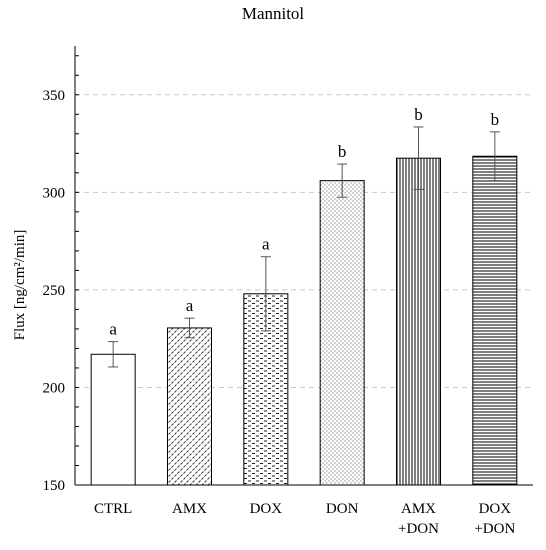 The width and height of the screenshot is (546, 550). What do you see at coordinates (342, 509) in the screenshot?
I see `x-tick-label: DON` at bounding box center [342, 509].